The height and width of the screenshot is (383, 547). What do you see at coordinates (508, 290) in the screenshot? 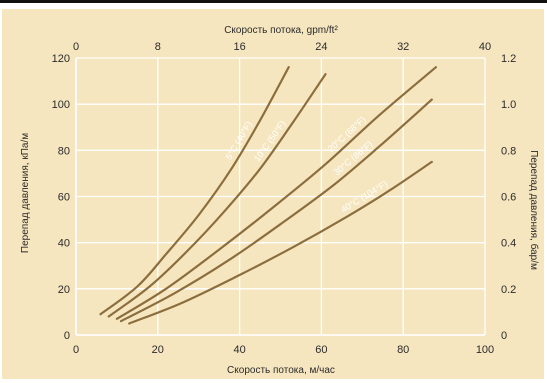
I see `y-tick-label-right: 0.2` at bounding box center [508, 290].